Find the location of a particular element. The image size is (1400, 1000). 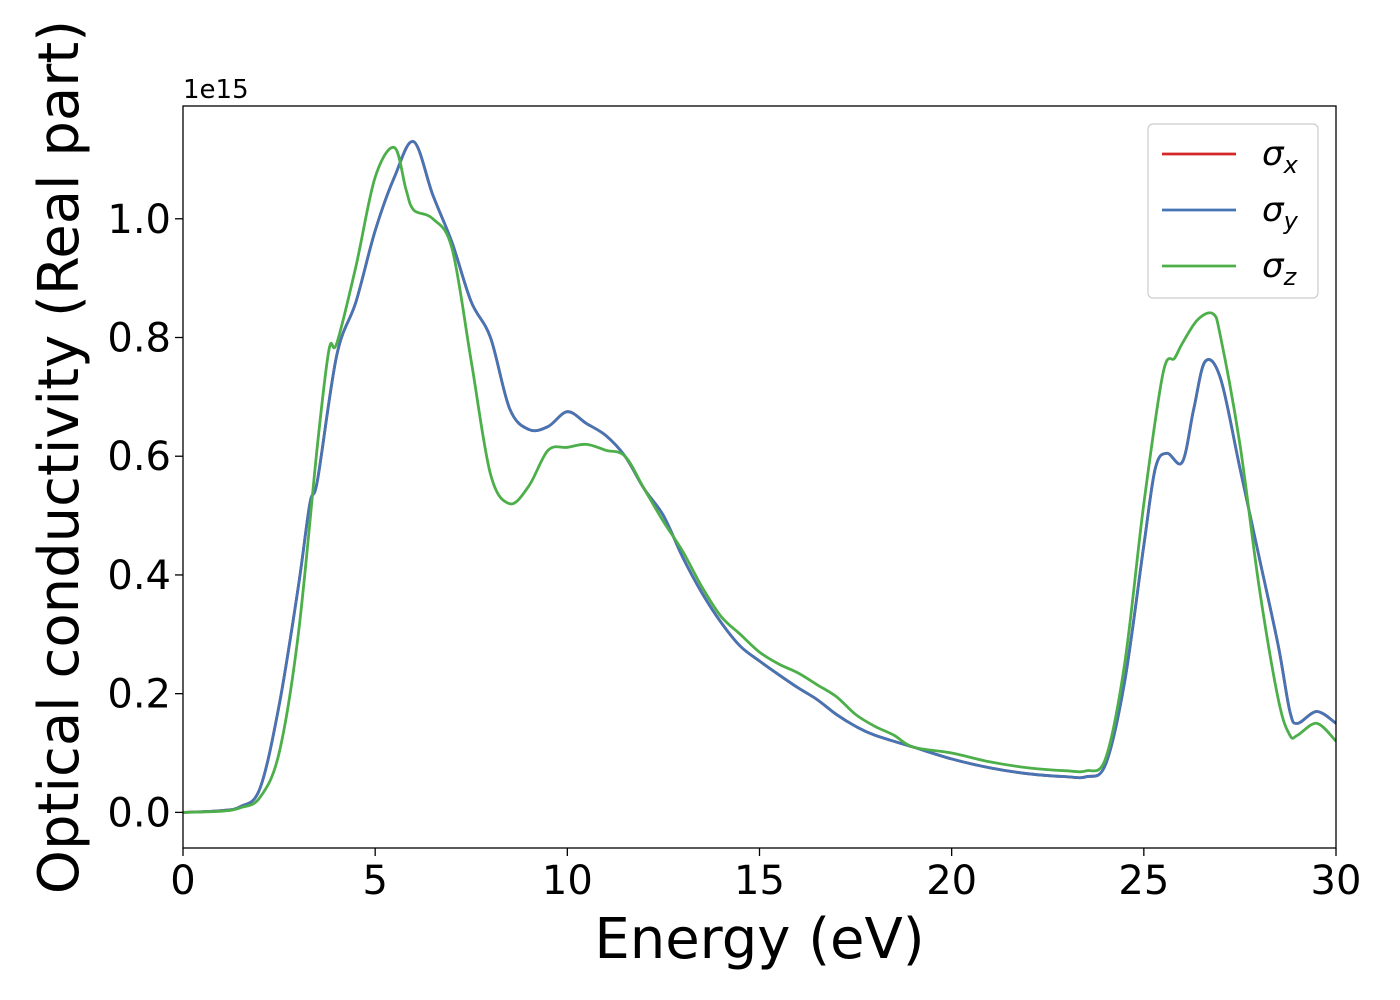

y-axis-label: Optical conductivity (Real part) is located at coordinates (59, 457).